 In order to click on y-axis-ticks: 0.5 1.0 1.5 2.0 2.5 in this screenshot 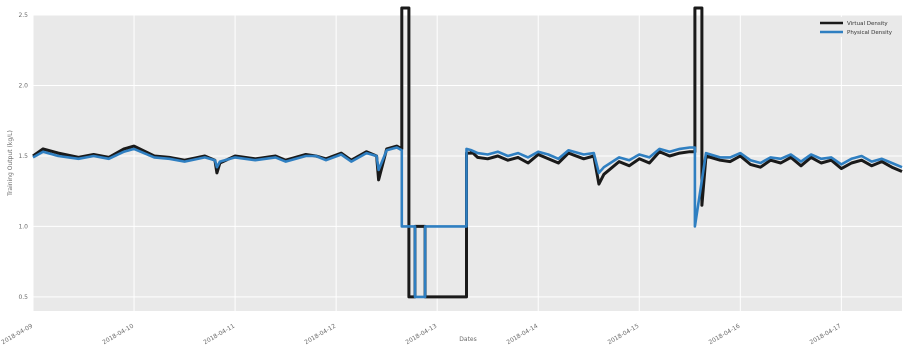, I will do `click(23, 156)`.